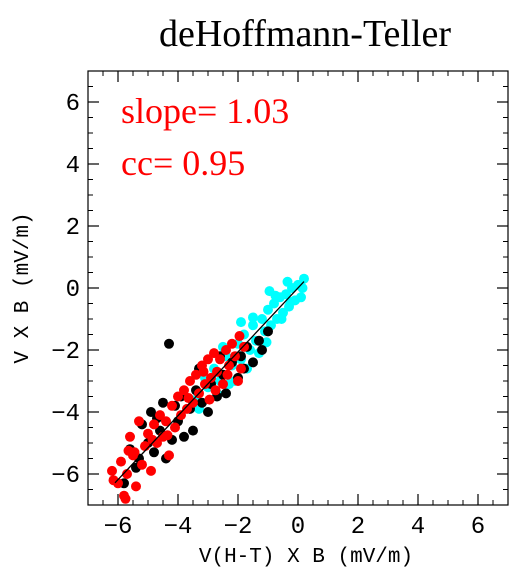 This screenshot has width=518, height=573. Describe the element at coordinates (306, 557) in the screenshot. I see `x-axis-label: V(H-T) X B (mV/m)` at that location.